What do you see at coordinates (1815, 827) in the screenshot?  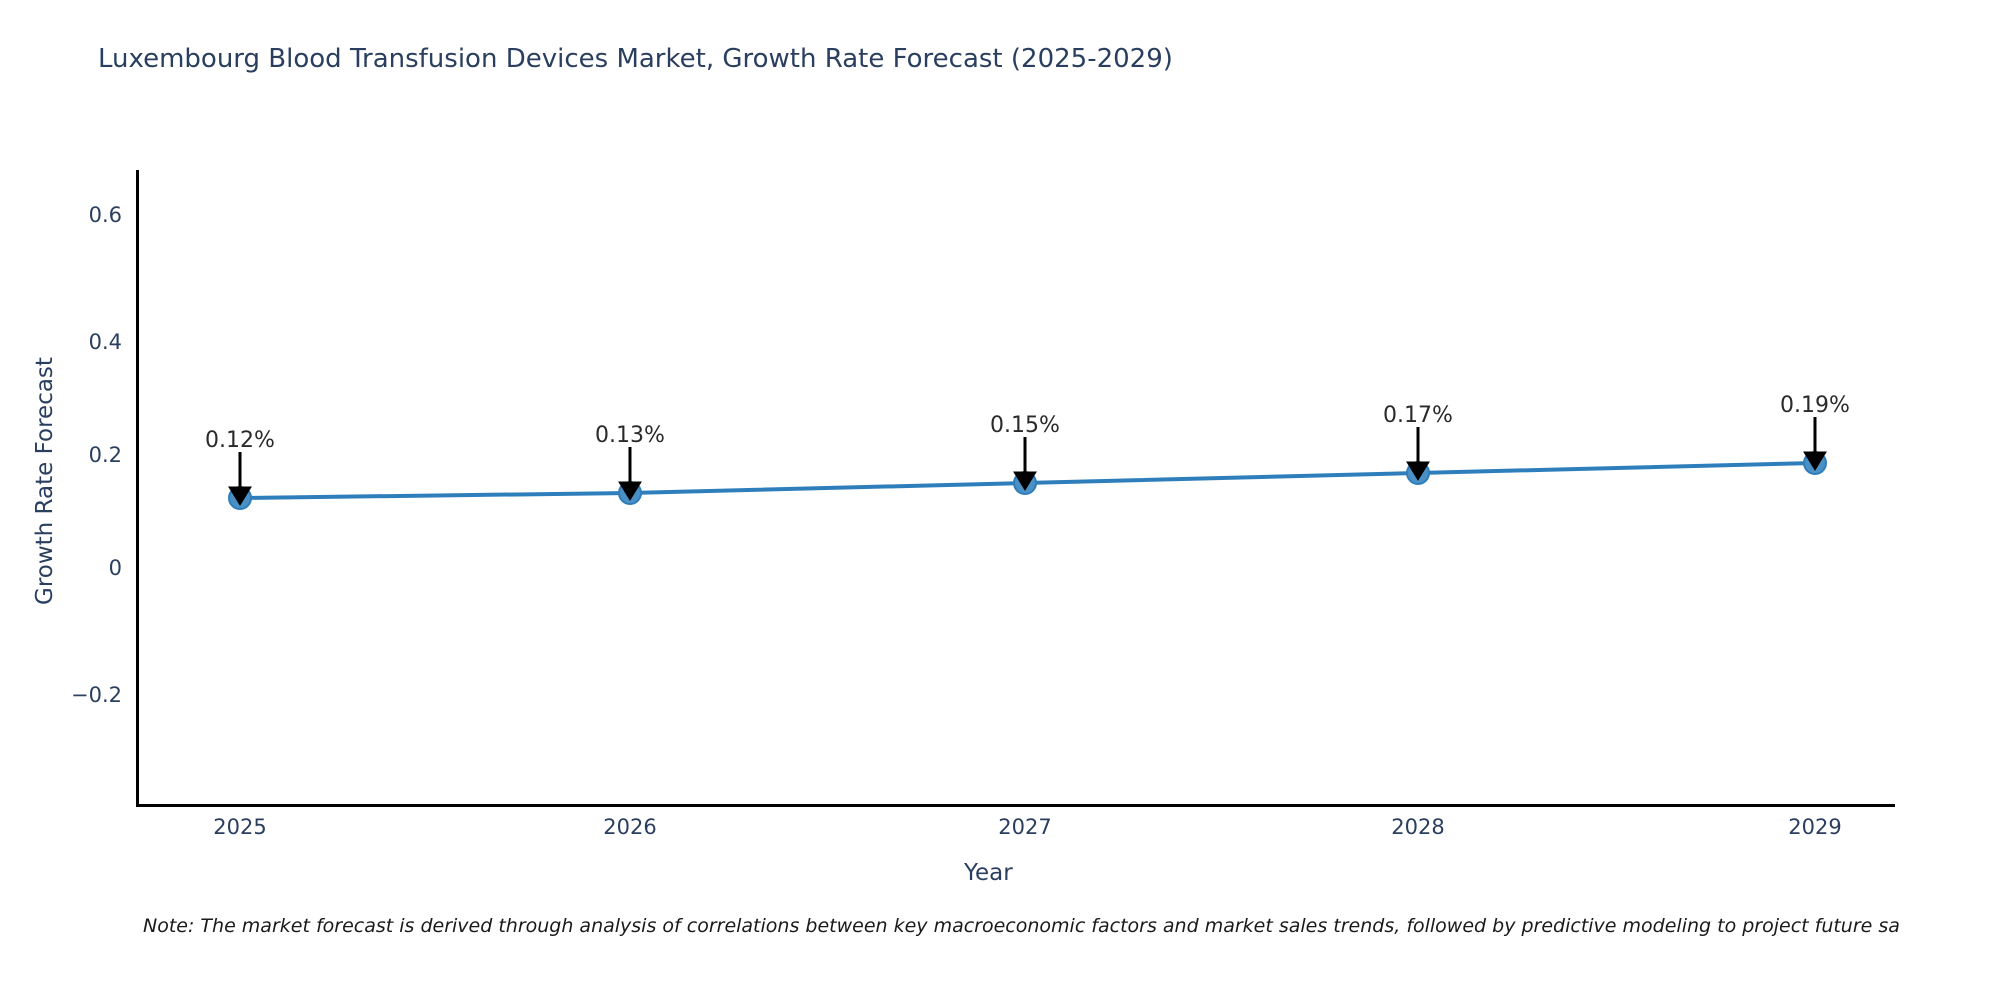 I see `xtick-label-4: 2029` at bounding box center [1815, 827].